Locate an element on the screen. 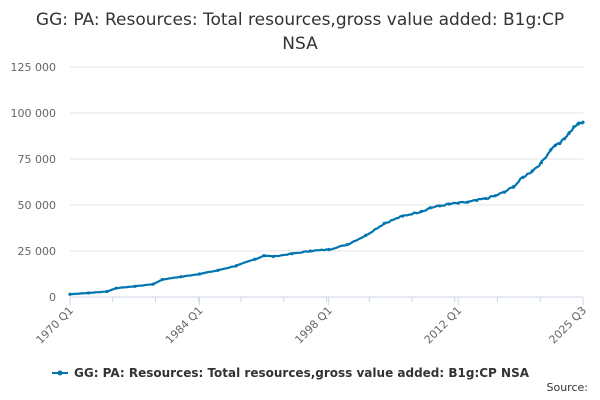  y-tick-label: 25 000 is located at coordinates (37, 251).